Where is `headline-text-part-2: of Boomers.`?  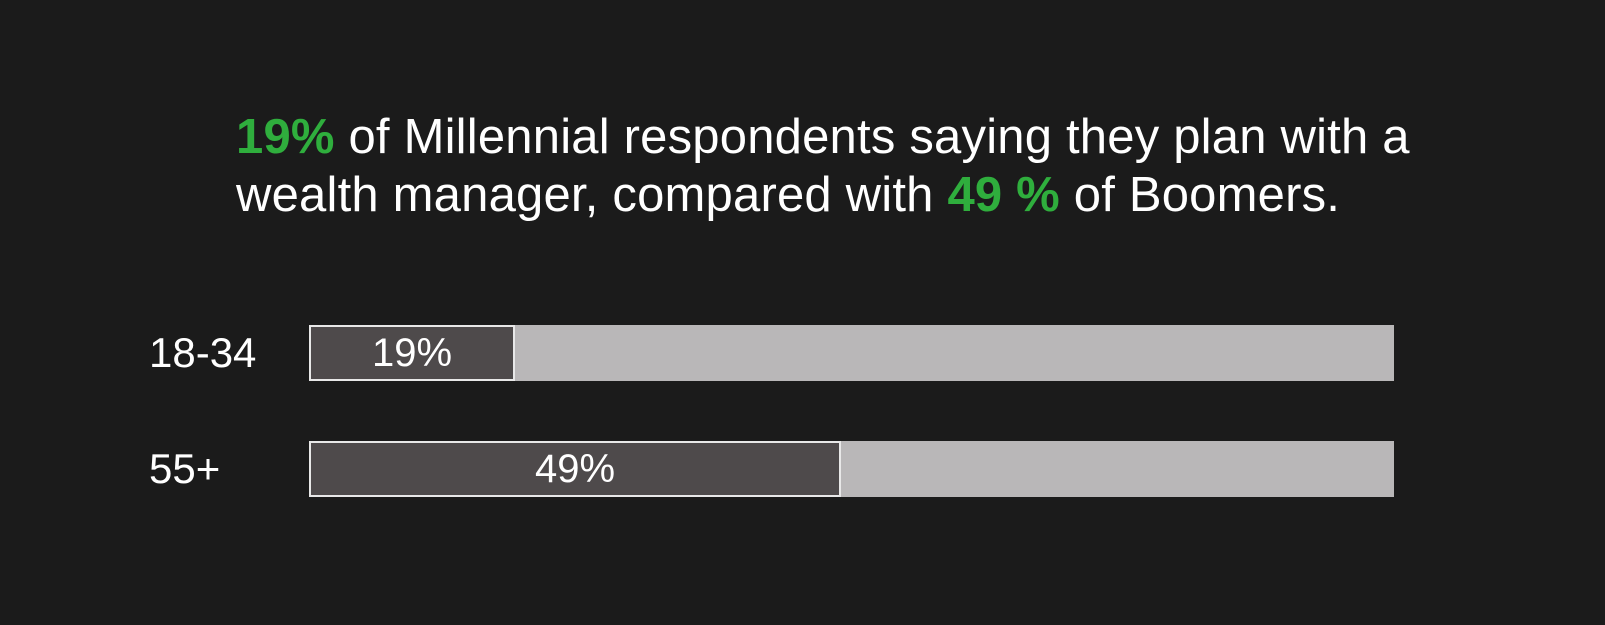
headline-text-part-2: of Boomers. is located at coordinates (1200, 195).